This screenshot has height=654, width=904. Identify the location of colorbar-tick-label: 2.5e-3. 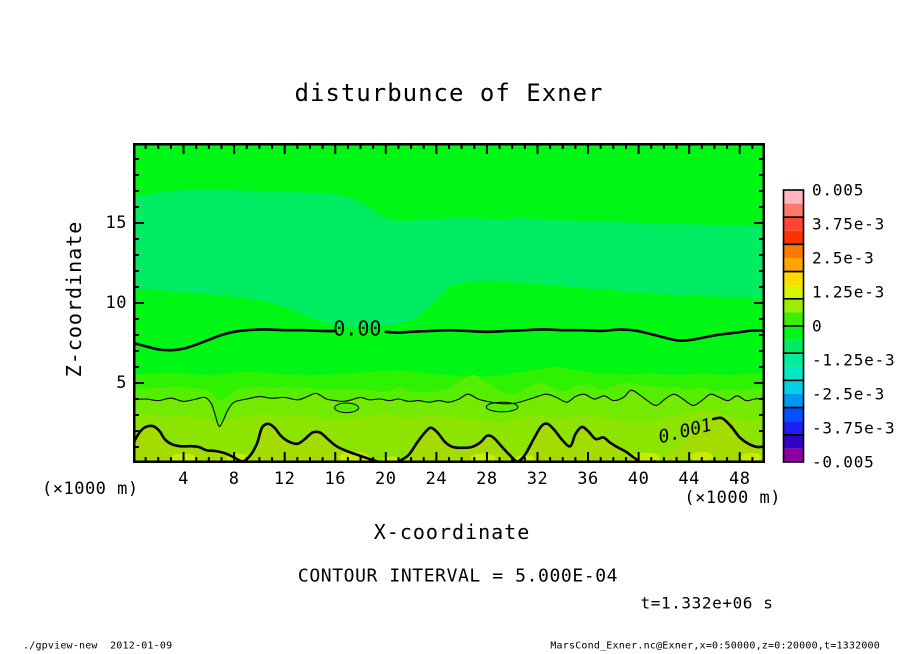
(843, 258).